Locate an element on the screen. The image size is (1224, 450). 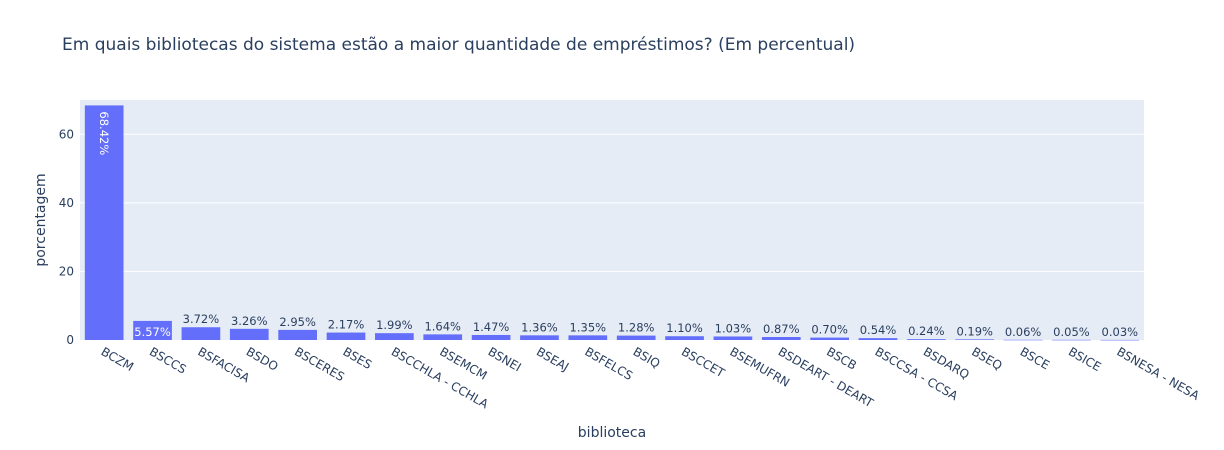
bar-bscchla-cchla is located at coordinates (394, 336).